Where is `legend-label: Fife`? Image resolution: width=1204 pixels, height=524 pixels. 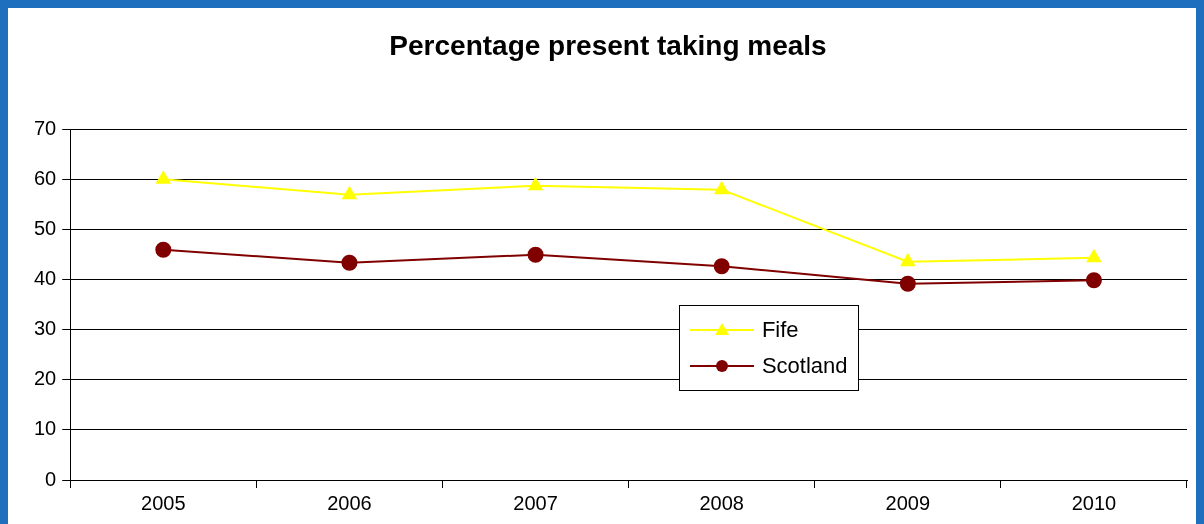 legend-label: Fife is located at coordinates (780, 329).